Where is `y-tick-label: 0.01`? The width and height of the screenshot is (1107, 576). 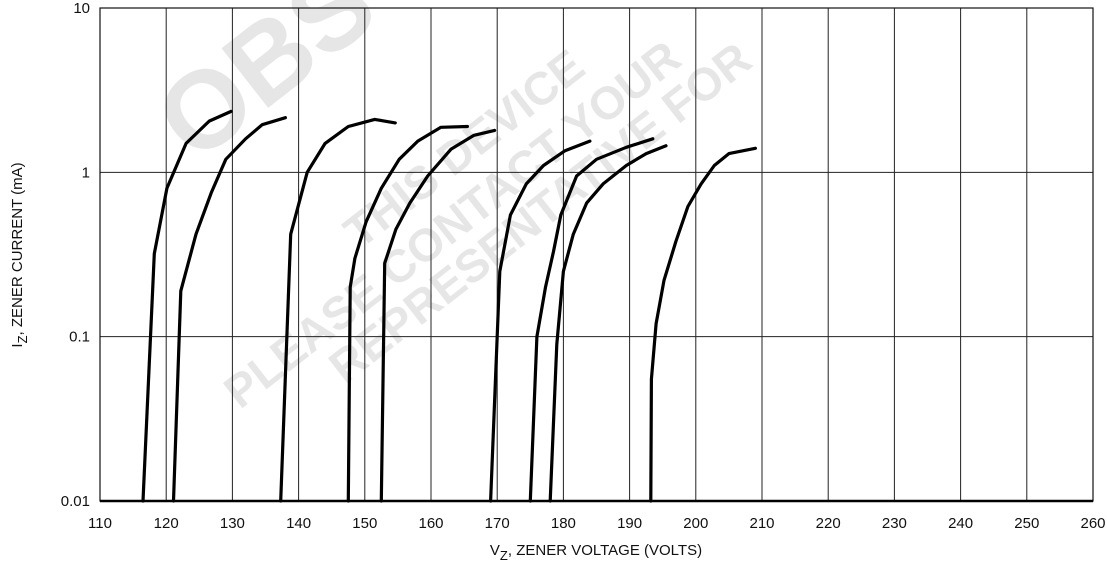
y-tick-label: 0.01 is located at coordinates (75, 501).